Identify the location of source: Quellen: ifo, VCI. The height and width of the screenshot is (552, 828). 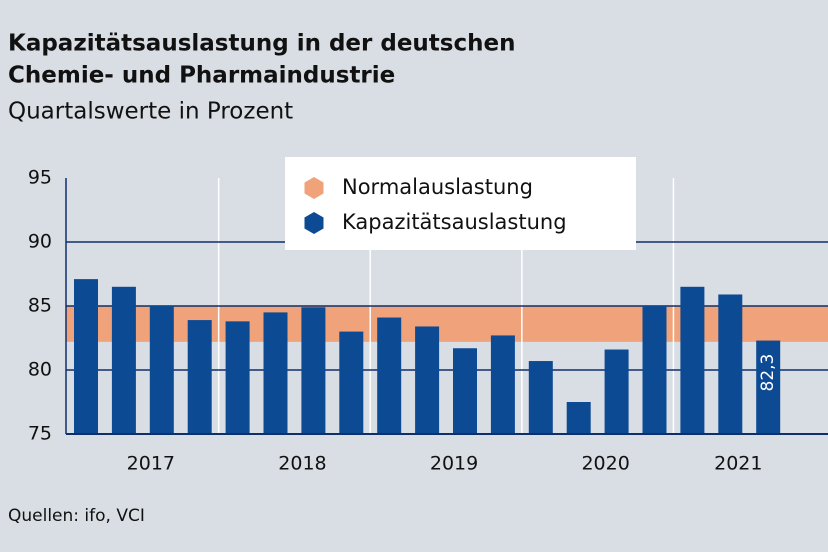
(76, 516).